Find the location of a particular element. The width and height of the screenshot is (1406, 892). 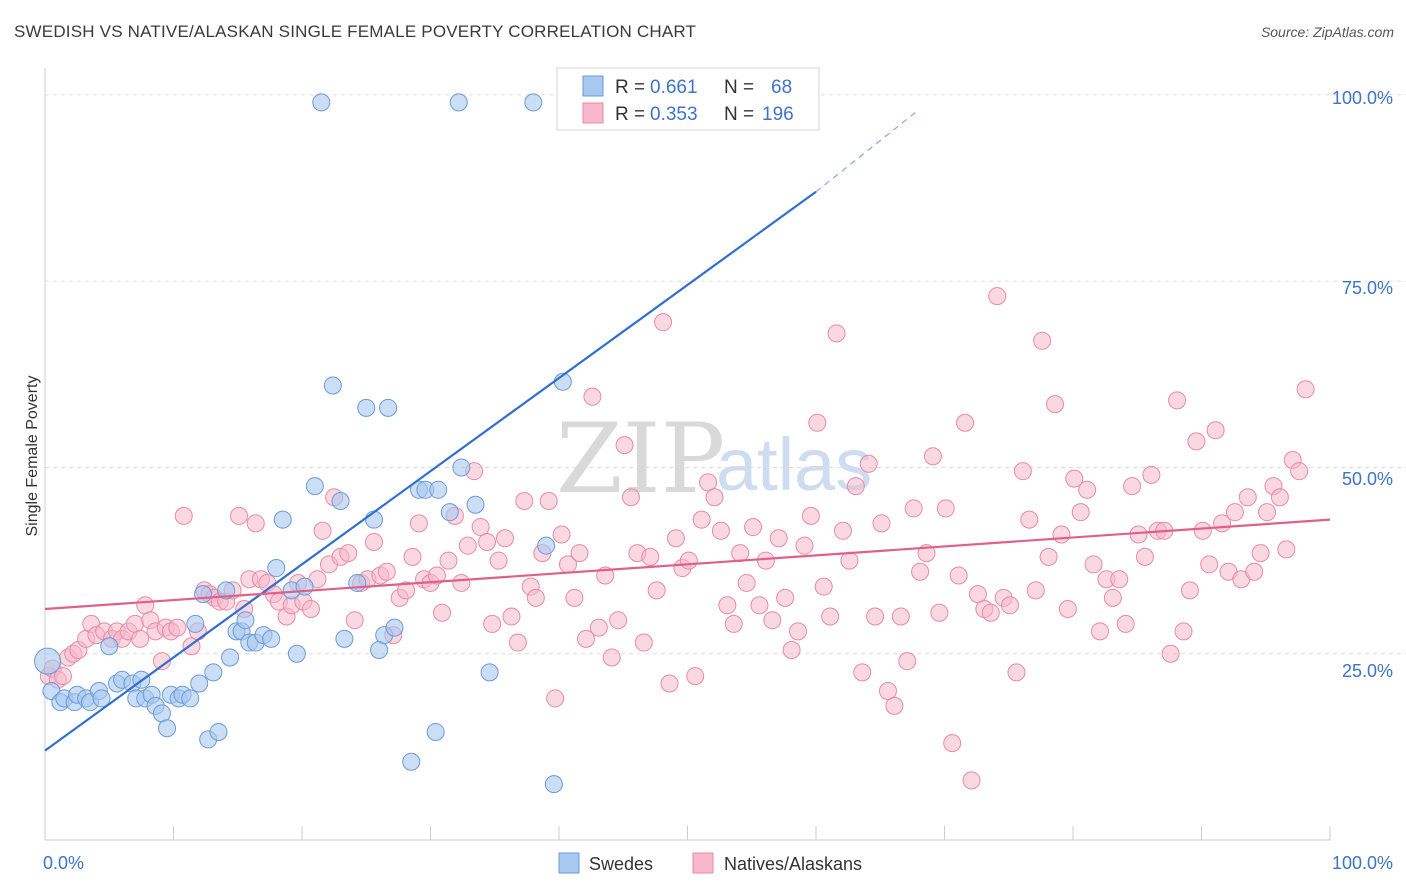

watermark-zip: ZIP is located at coordinates (640, 459).